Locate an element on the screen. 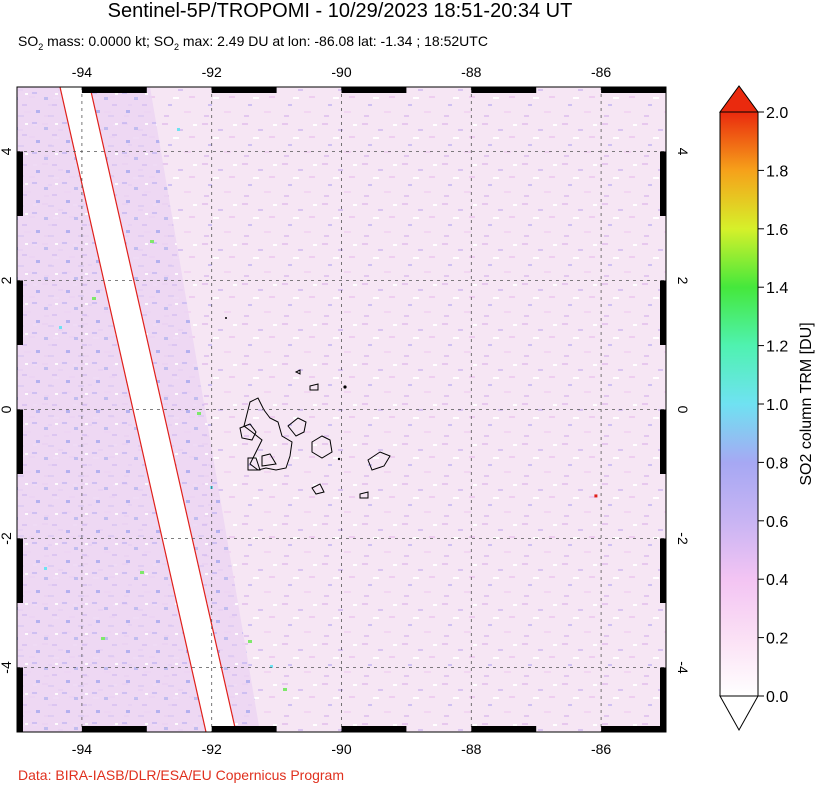 This screenshot has height=786, width=817. lat-tick-label-left: 2 is located at coordinates (7, 280).